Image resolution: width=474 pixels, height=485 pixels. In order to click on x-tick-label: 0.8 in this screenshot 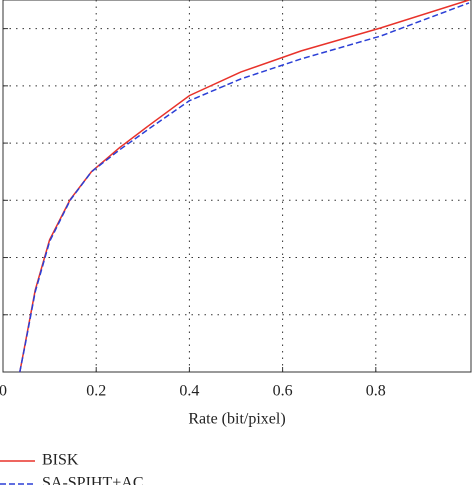, I will do `click(376, 391)`.